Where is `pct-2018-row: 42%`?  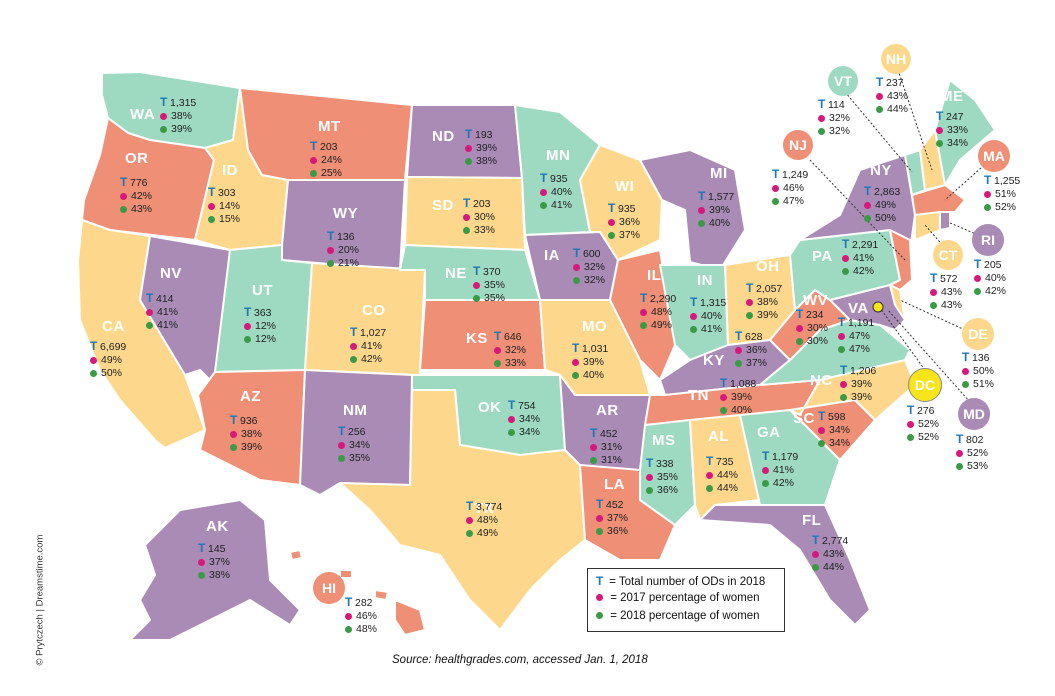 pct-2018-row: 42% is located at coordinates (780, 483).